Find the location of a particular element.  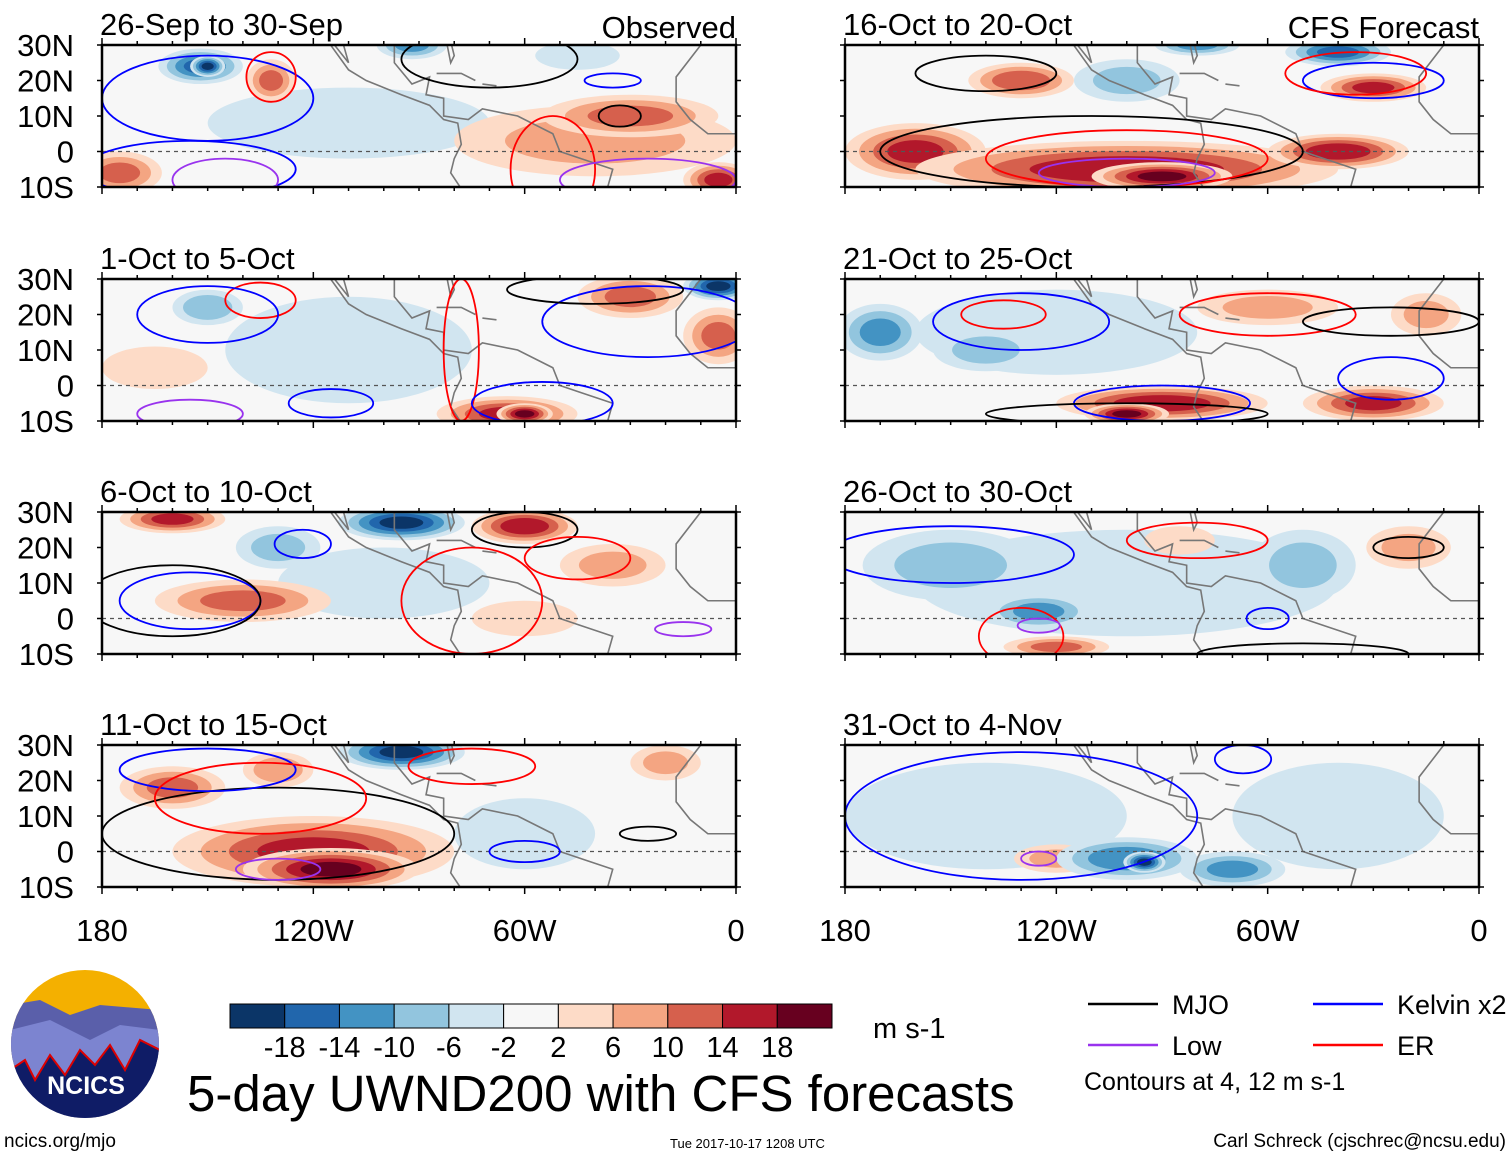

logo-ridge is located at coordinates (85, 1078).